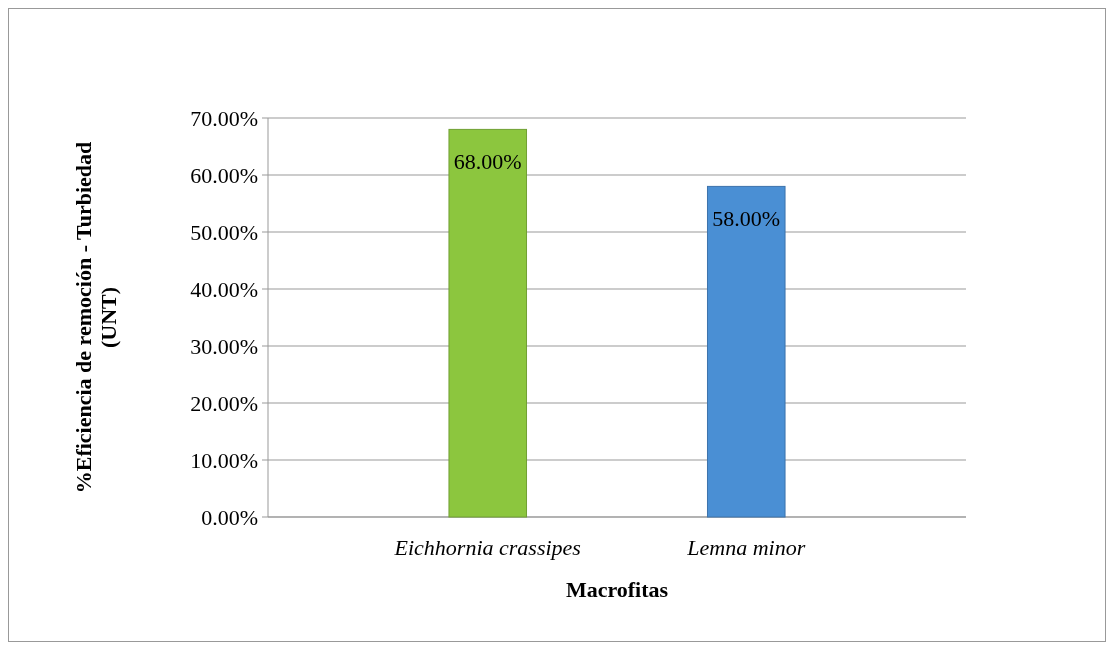 The width and height of the screenshot is (1114, 650). I want to click on y-axis-title: %Eficiencia de remoción - Turbiedad (UNT), so click(96, 317).